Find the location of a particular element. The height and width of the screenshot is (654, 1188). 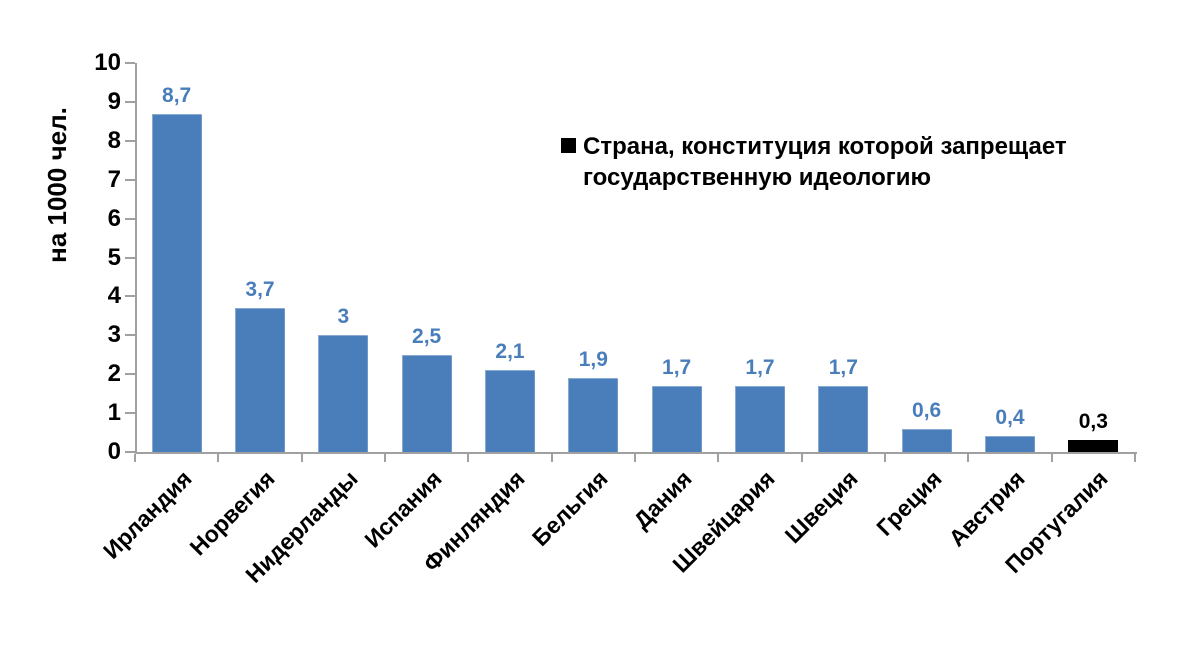

value-label: 2,5 is located at coordinates (427, 336).